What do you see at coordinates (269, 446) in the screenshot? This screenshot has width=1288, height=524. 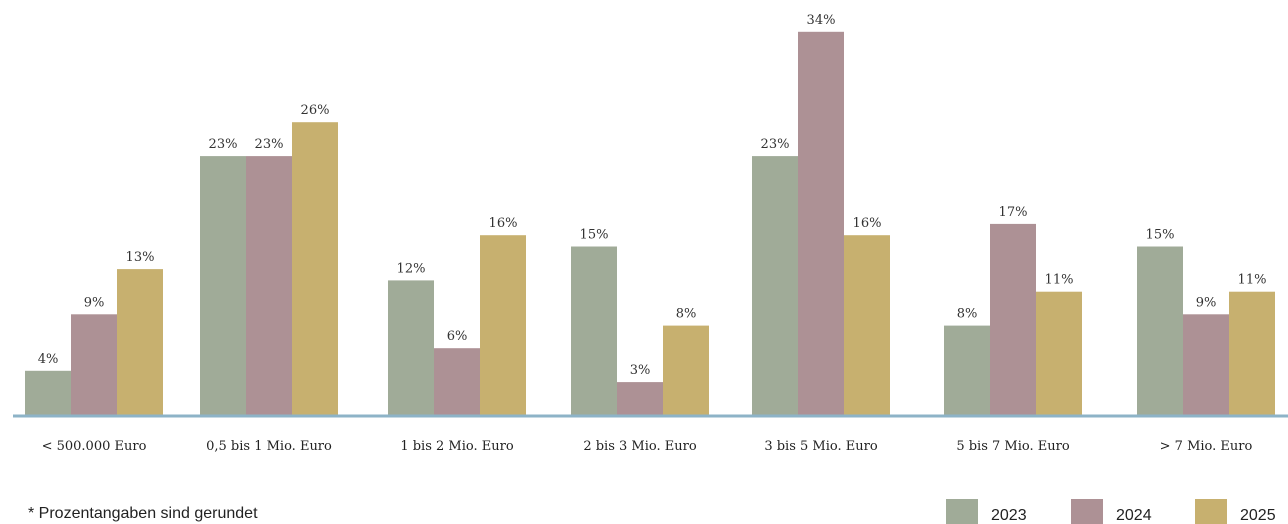 I see `x-tick-label-2: 0,5 bis 1 Mio. Euro` at bounding box center [269, 446].